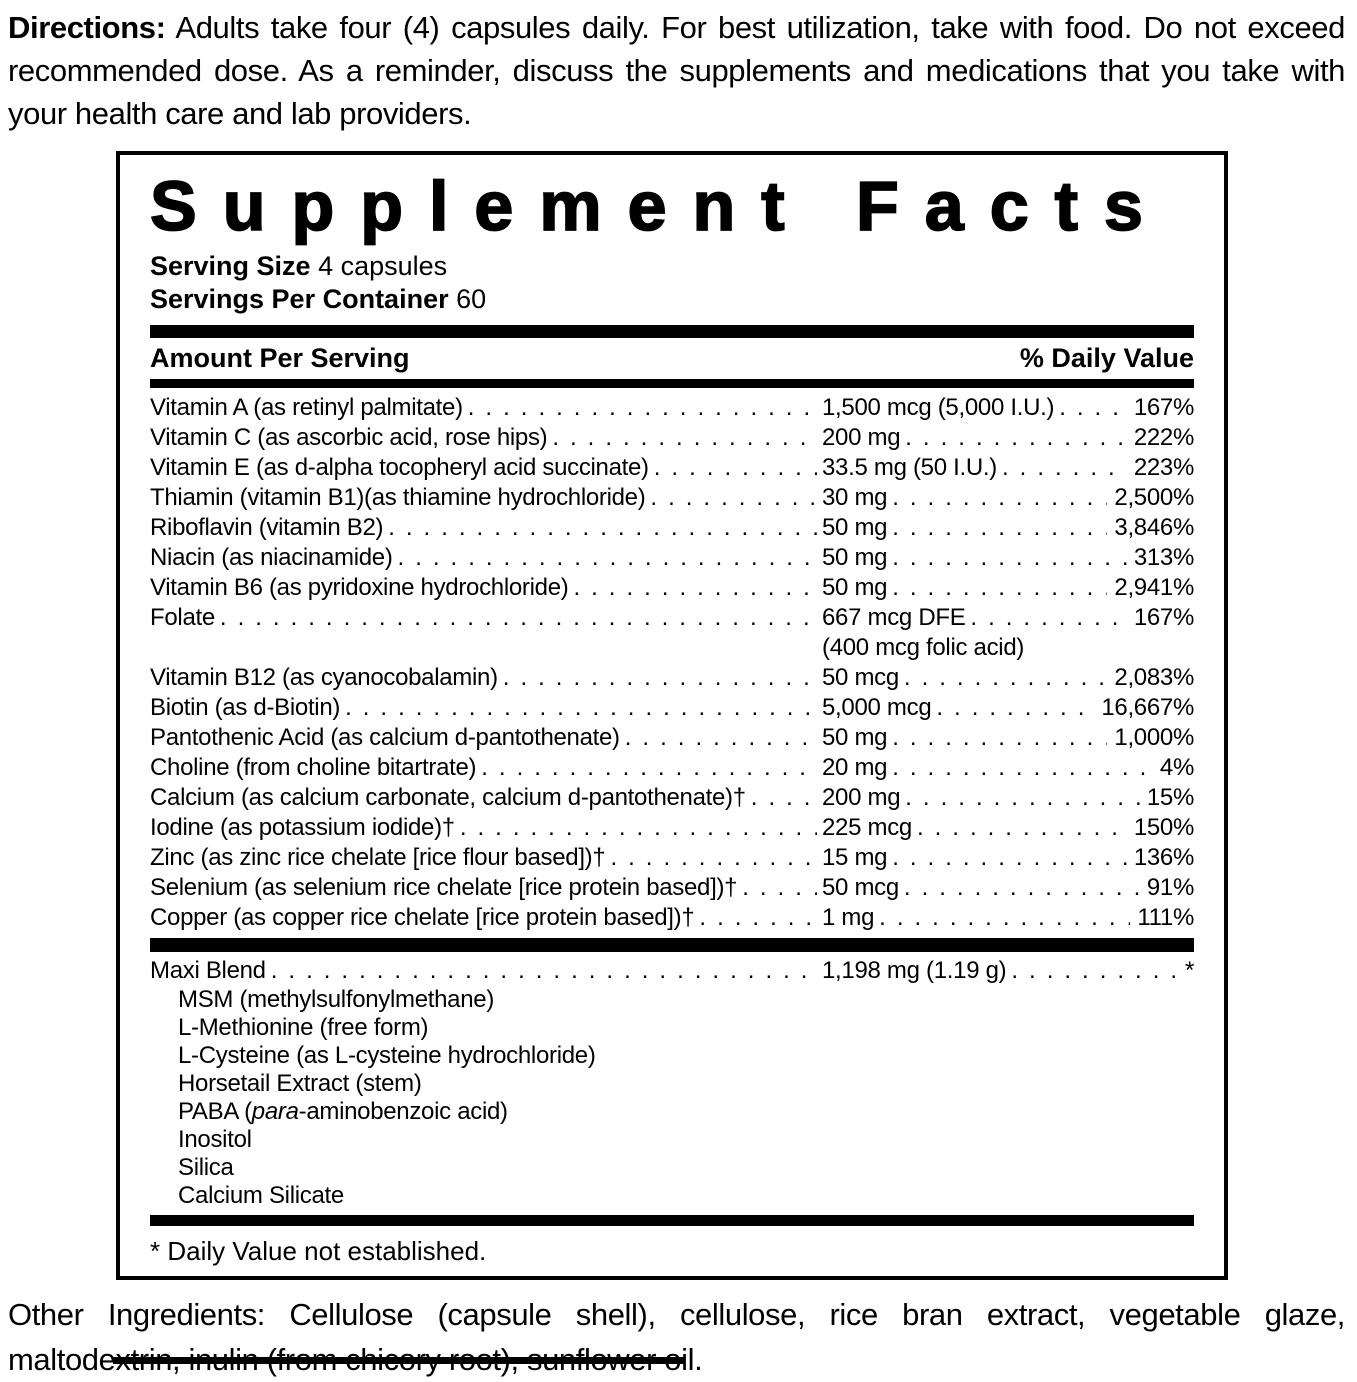 This screenshot has width=1357, height=1382. What do you see at coordinates (87, 27) in the screenshot?
I see `directions-label: Directions:` at bounding box center [87, 27].